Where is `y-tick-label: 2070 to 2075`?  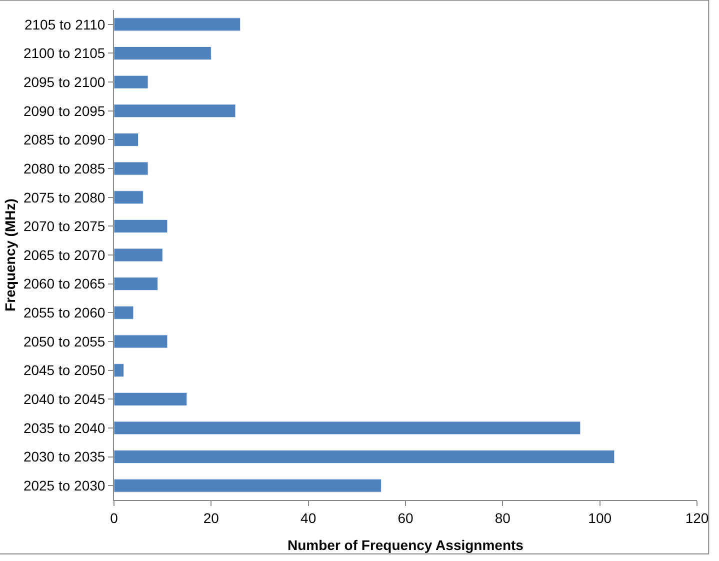 y-tick-label: 2070 to 2075 is located at coordinates (64, 226).